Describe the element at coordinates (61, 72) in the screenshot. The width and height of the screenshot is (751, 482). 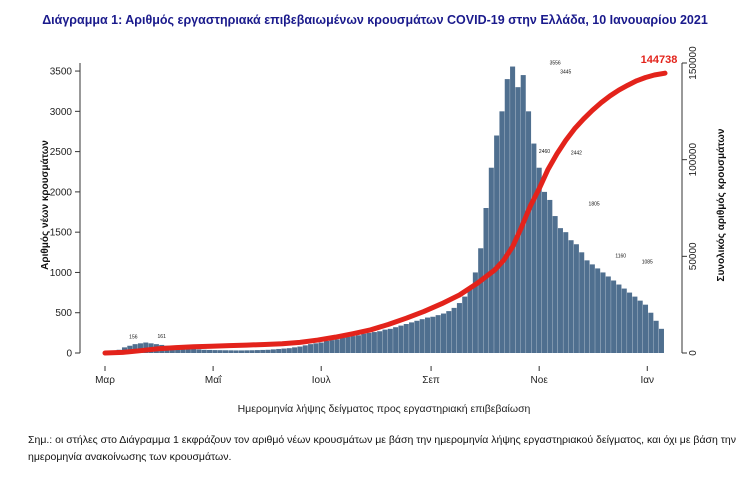
I see `y-tick-label-left: 3500` at that location.